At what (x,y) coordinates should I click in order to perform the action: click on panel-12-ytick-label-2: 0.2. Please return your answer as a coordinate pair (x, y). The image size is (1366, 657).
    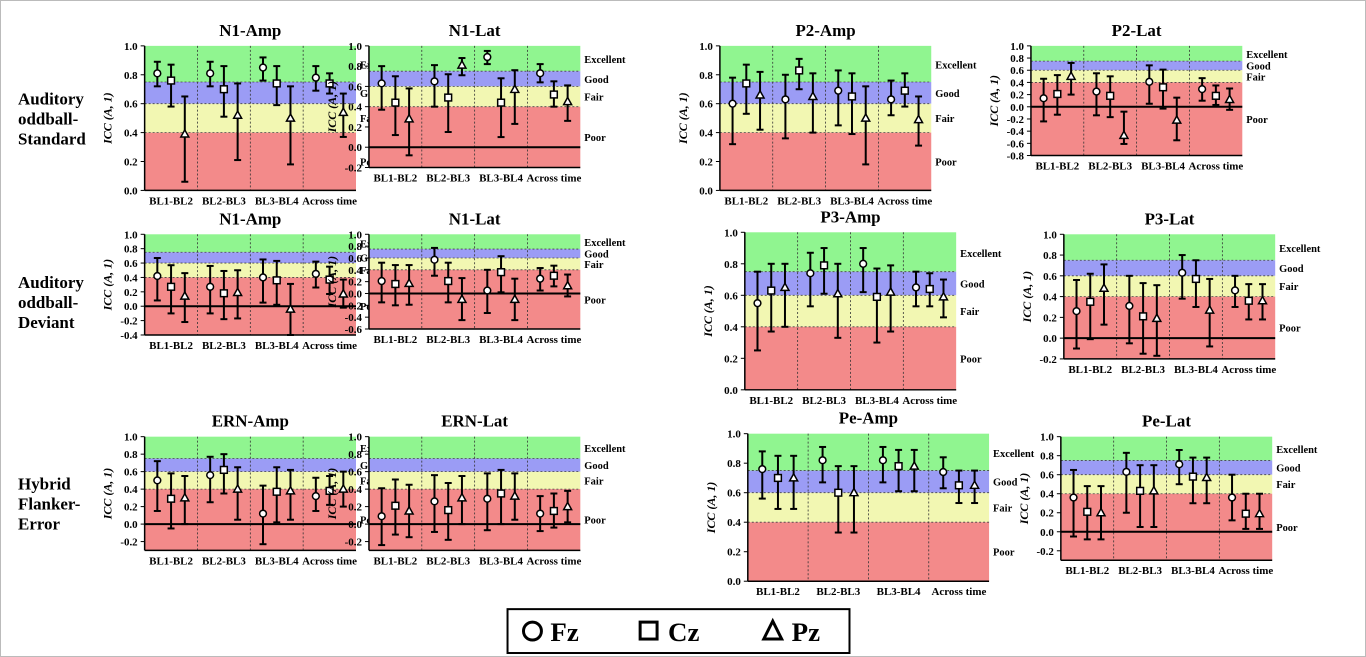
    Looking at the image, I should click on (1047, 514).